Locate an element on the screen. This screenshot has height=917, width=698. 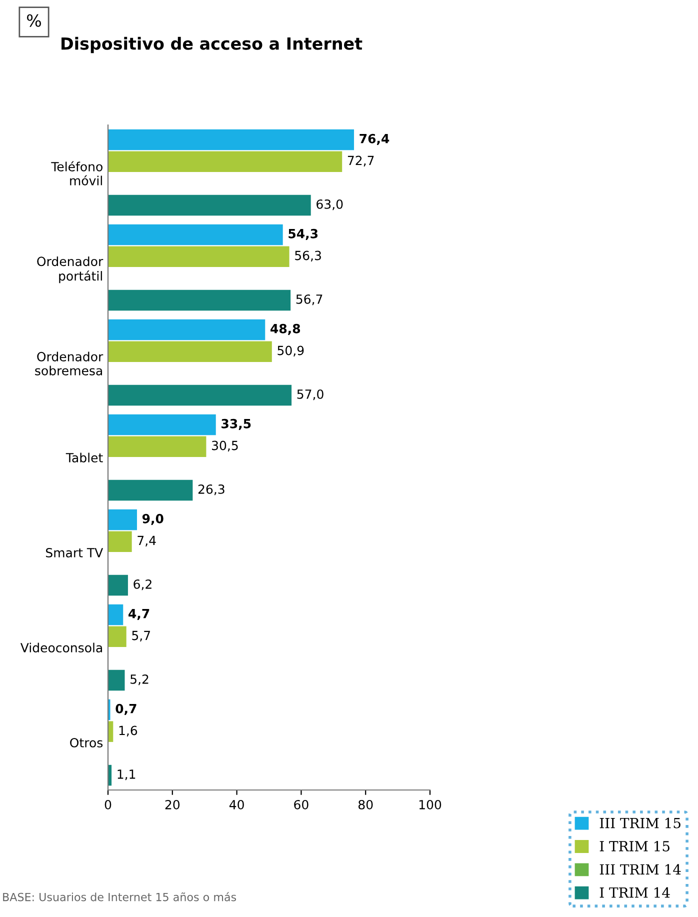
y-tick-label: Ordenador sobremesa is located at coordinates (69, 364).